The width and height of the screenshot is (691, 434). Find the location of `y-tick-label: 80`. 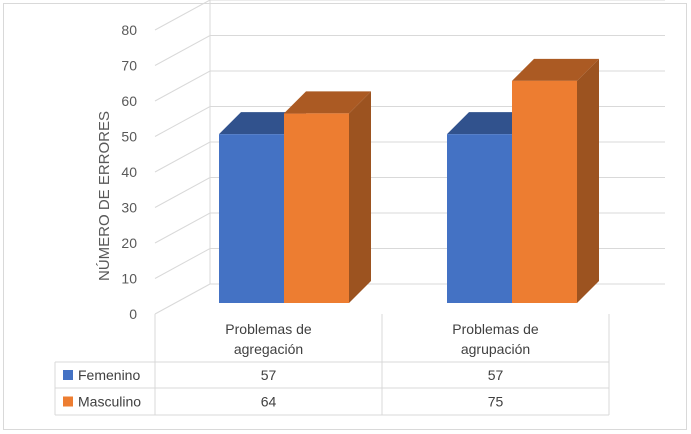

y-tick-label: 80 is located at coordinates (129, 30).